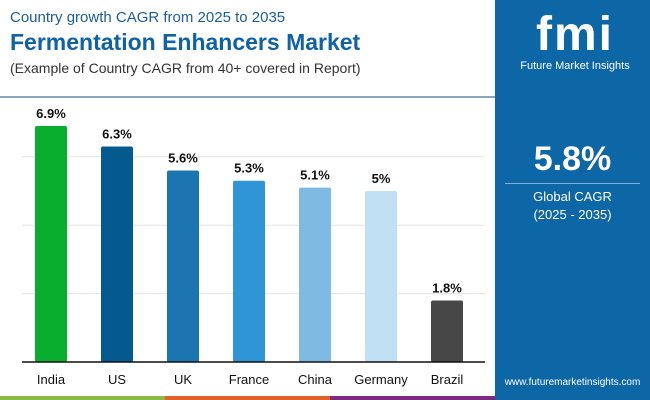 The height and width of the screenshot is (400, 650). What do you see at coordinates (183, 157) in the screenshot?
I see `data-label: 5.6%` at bounding box center [183, 157].